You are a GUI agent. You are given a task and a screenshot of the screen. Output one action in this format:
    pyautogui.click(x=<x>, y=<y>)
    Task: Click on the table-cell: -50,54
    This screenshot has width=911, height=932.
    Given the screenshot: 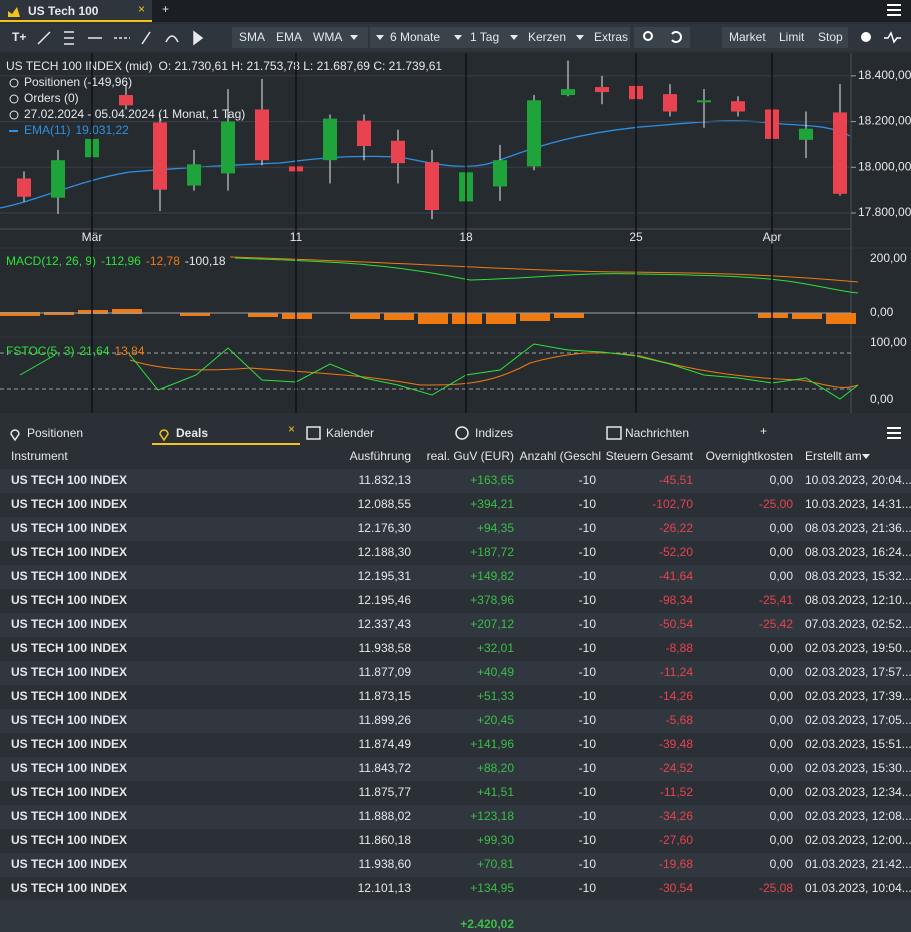 What is the action you would take?
    pyautogui.click(x=676, y=624)
    